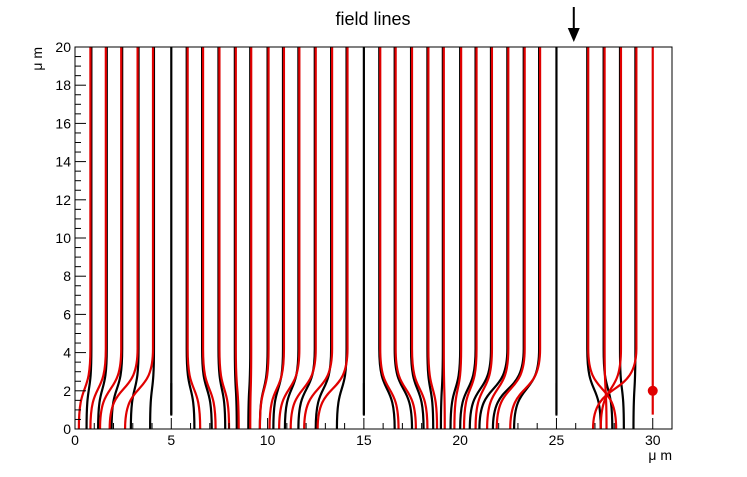 This screenshot has width=747, height=477. What do you see at coordinates (268, 440) in the screenshot?
I see `x-tick-label-10: 10` at bounding box center [268, 440].